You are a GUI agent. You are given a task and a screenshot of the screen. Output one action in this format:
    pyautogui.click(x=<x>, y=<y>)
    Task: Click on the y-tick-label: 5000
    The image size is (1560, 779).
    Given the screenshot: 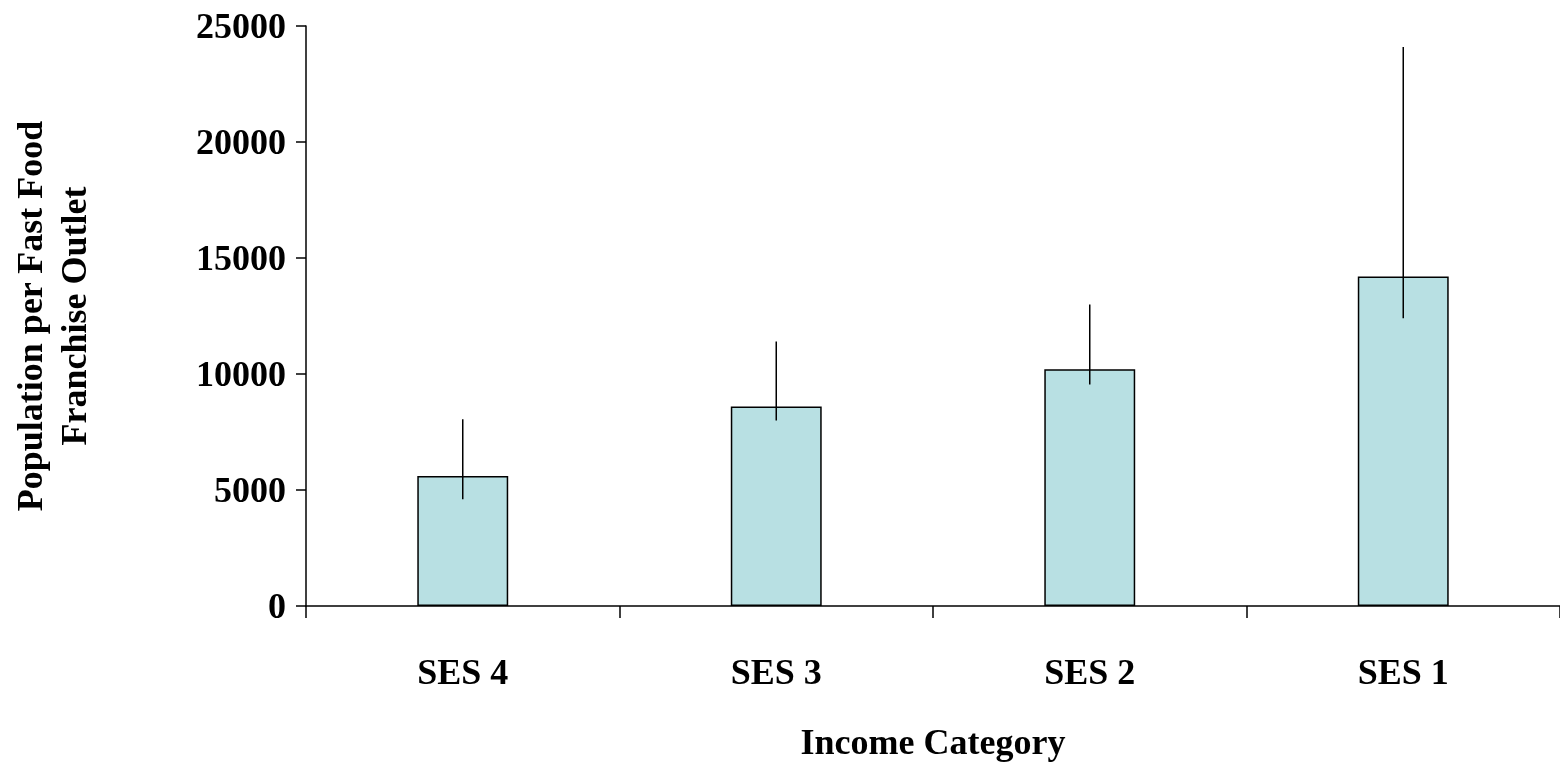 What is the action you would take?
    pyautogui.click(x=250, y=490)
    